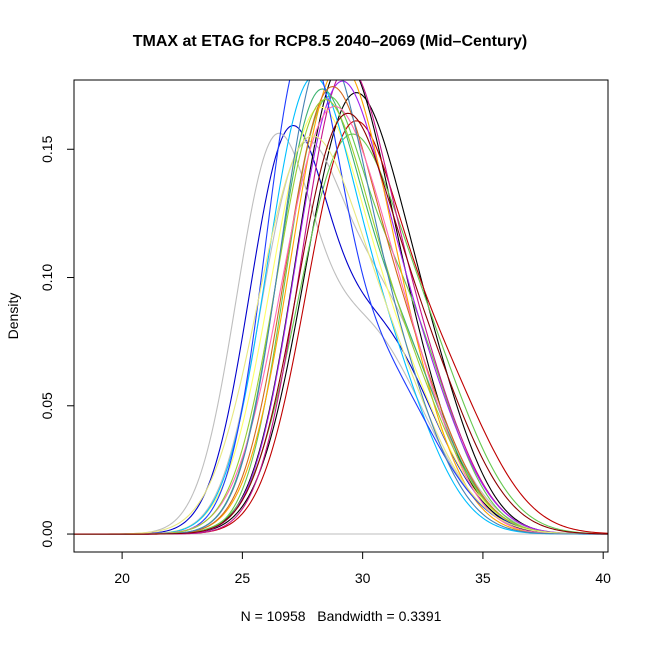  What do you see at coordinates (47, 148) in the screenshot?
I see `y-tick-label: 0.15` at bounding box center [47, 148].